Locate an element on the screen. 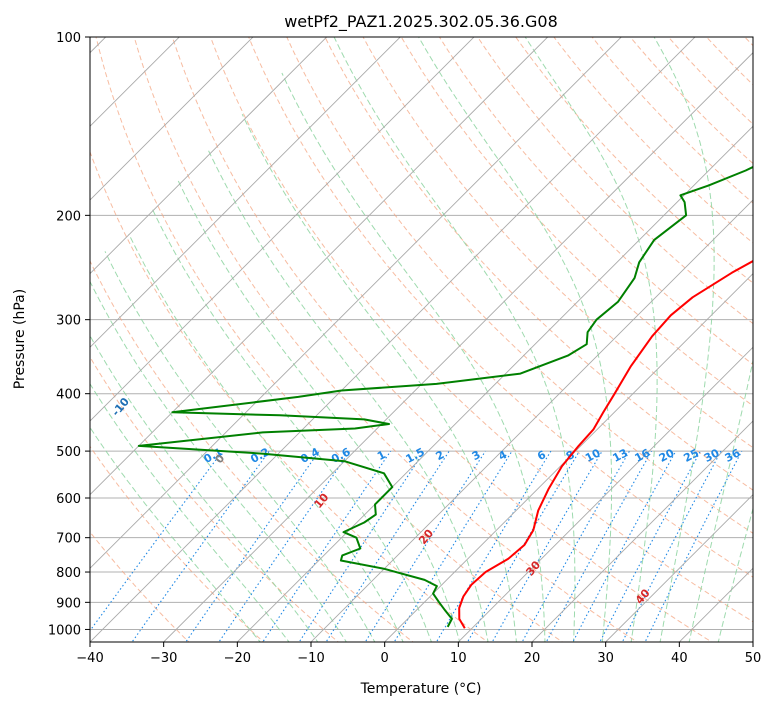 The image size is (775, 708). y-tick-label: 1000 is located at coordinates (64, 630).